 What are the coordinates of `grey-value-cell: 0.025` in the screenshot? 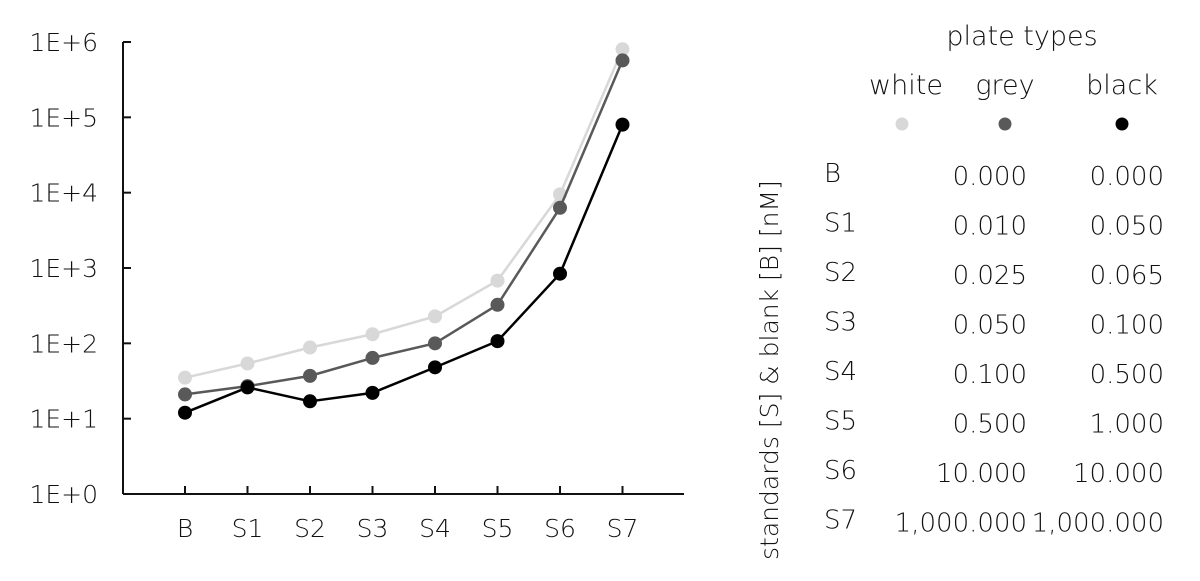 It's located at (990, 276).